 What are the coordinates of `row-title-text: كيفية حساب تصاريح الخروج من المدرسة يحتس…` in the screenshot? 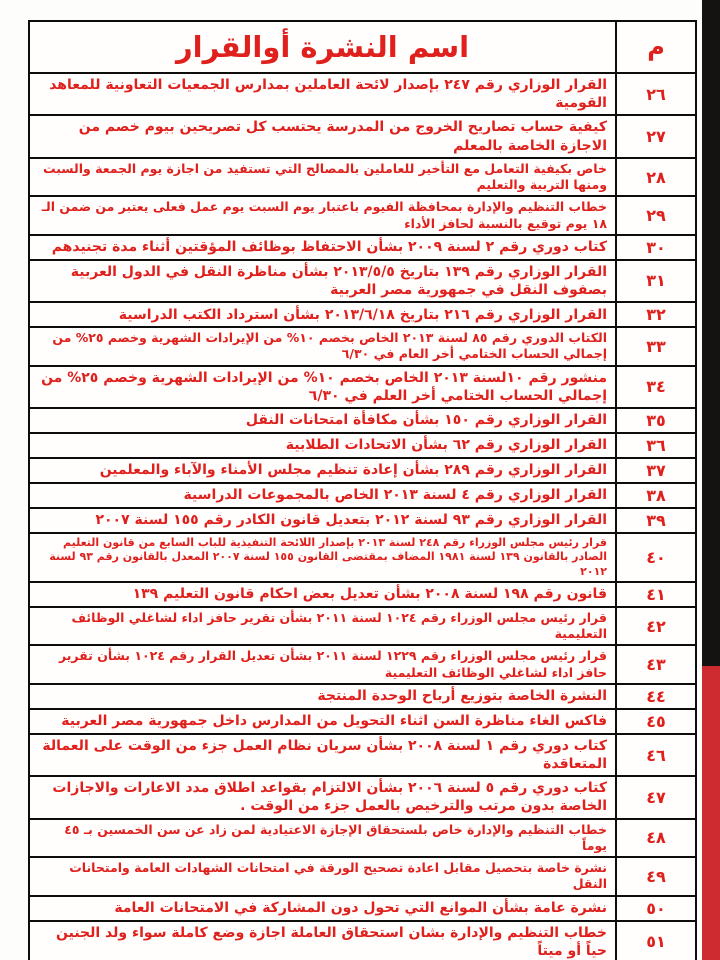 It's located at (322, 136).